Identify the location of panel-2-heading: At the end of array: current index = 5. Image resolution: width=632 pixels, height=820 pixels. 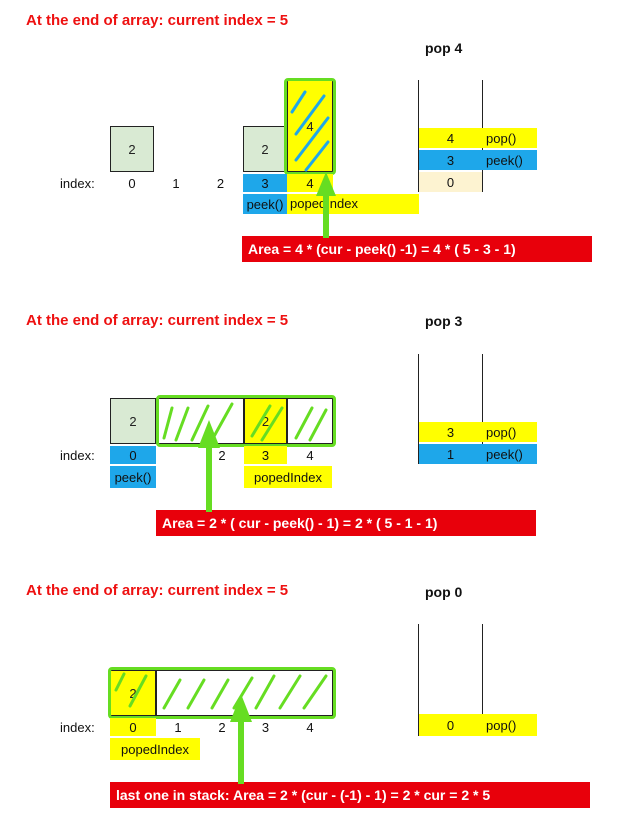
(157, 320).